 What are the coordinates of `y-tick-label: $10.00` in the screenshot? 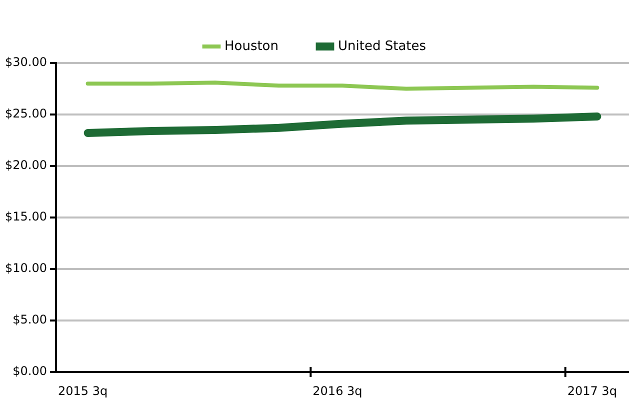 It's located at (25, 268).